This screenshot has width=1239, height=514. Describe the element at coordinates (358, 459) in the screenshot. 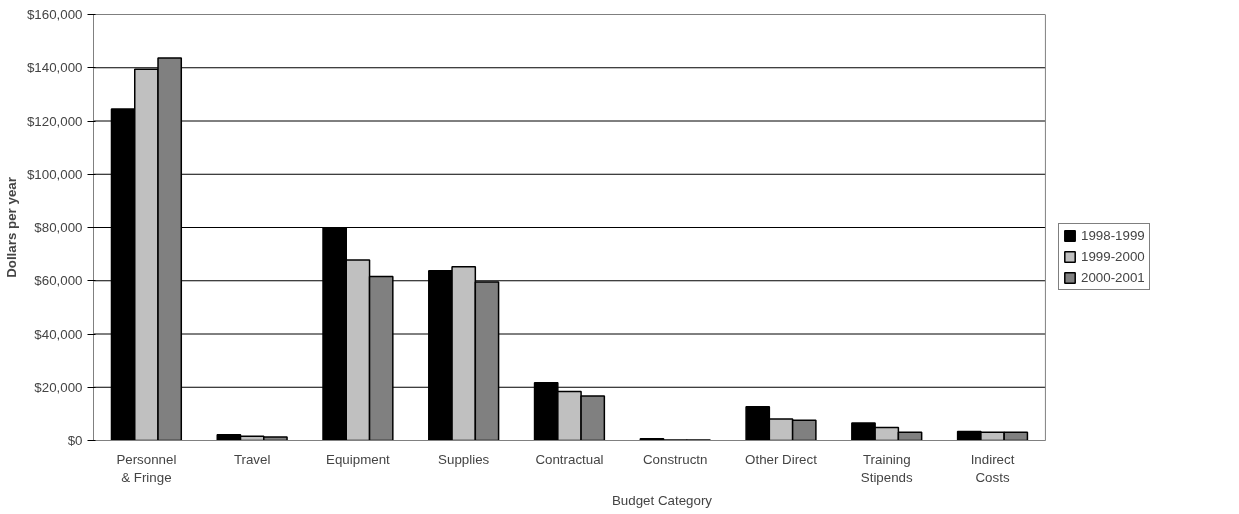

I see `x-tick-label: Equipment` at that location.